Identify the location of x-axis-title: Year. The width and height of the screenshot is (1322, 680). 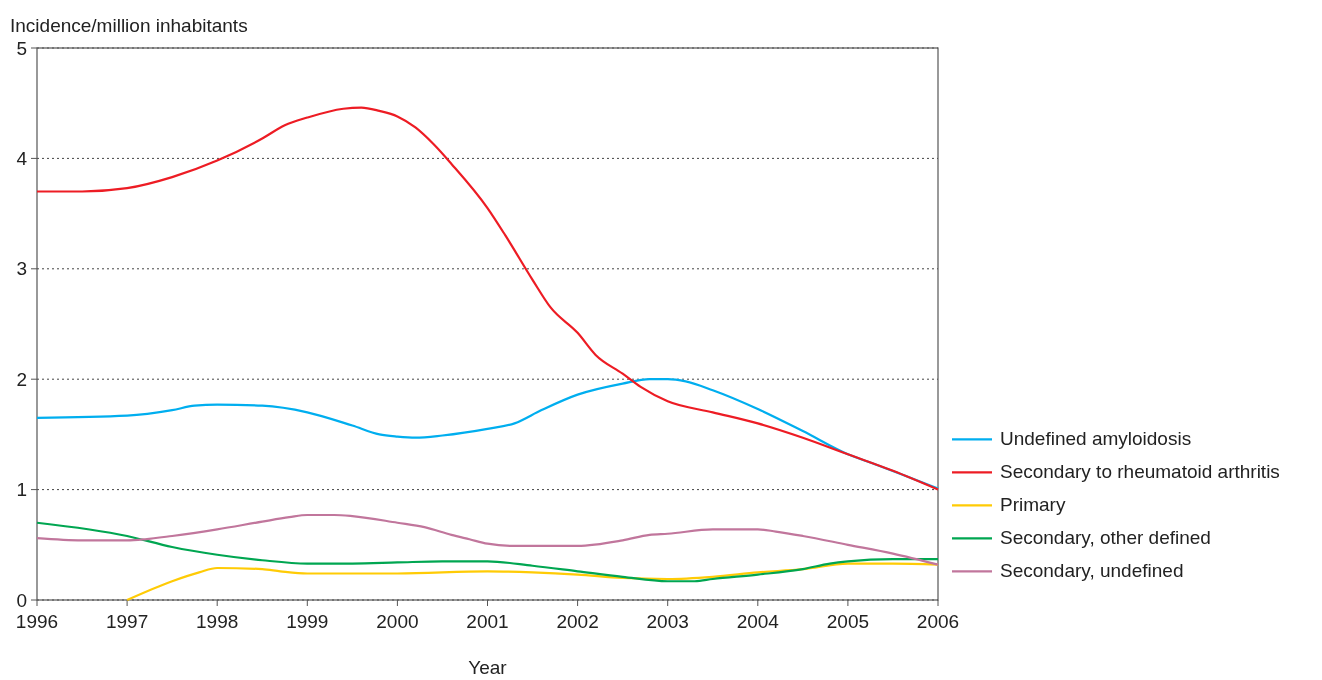
(488, 667).